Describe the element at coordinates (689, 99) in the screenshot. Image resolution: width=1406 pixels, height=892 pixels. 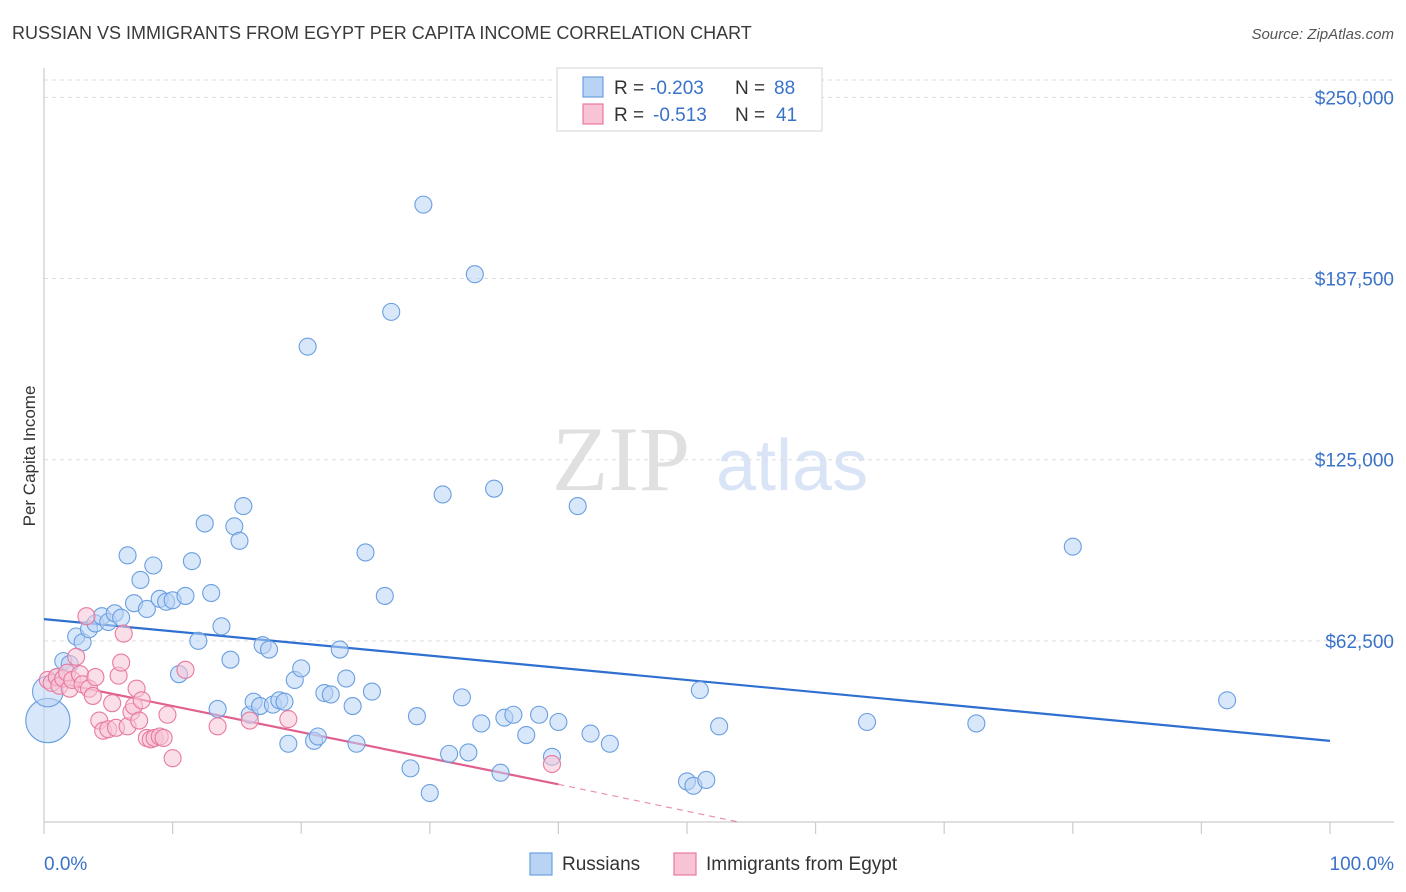
I see `legend-box: R = -0.203 N = 88 R = -0.513 N = 41` at that location.